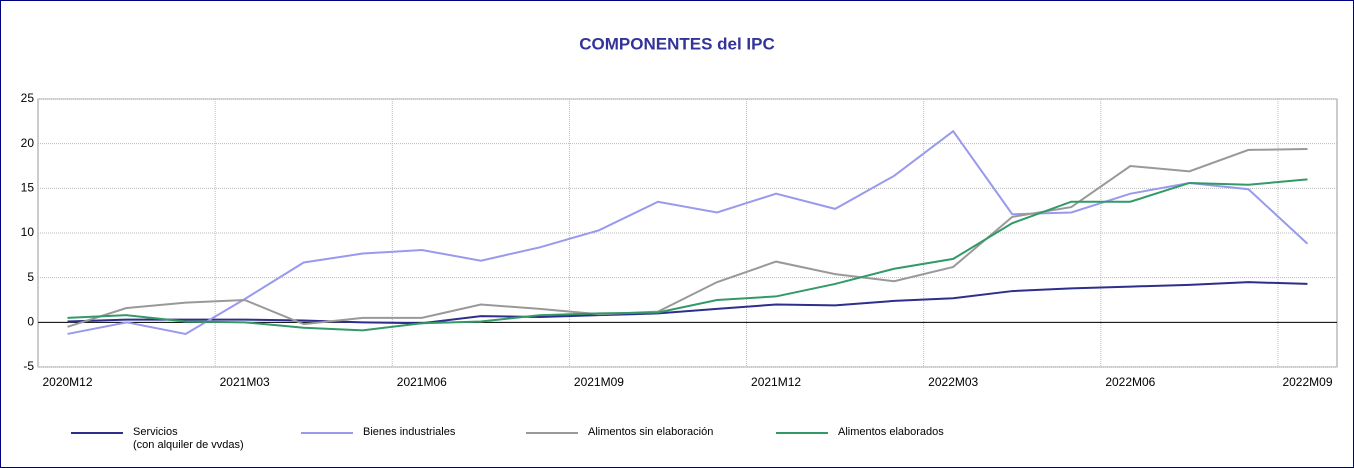 Image resolution: width=1354 pixels, height=468 pixels. What do you see at coordinates (891, 432) in the screenshot?
I see `legend-label: Alimentos elaborados` at bounding box center [891, 432].